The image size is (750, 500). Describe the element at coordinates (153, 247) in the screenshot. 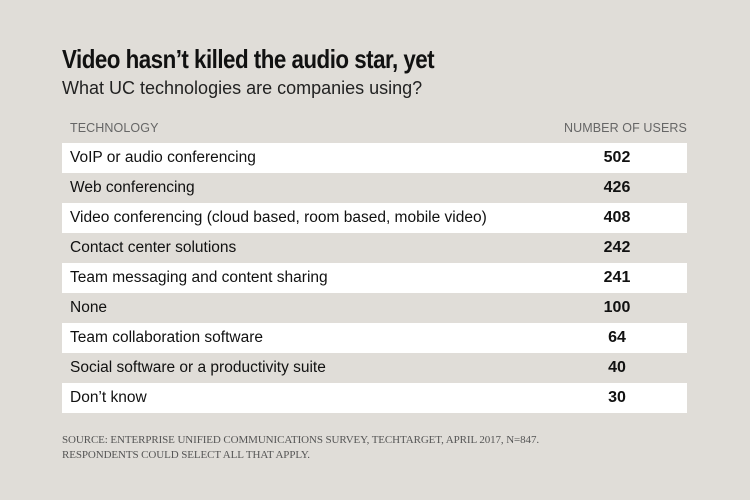

I see `row-label: Contact center solutions` at that location.